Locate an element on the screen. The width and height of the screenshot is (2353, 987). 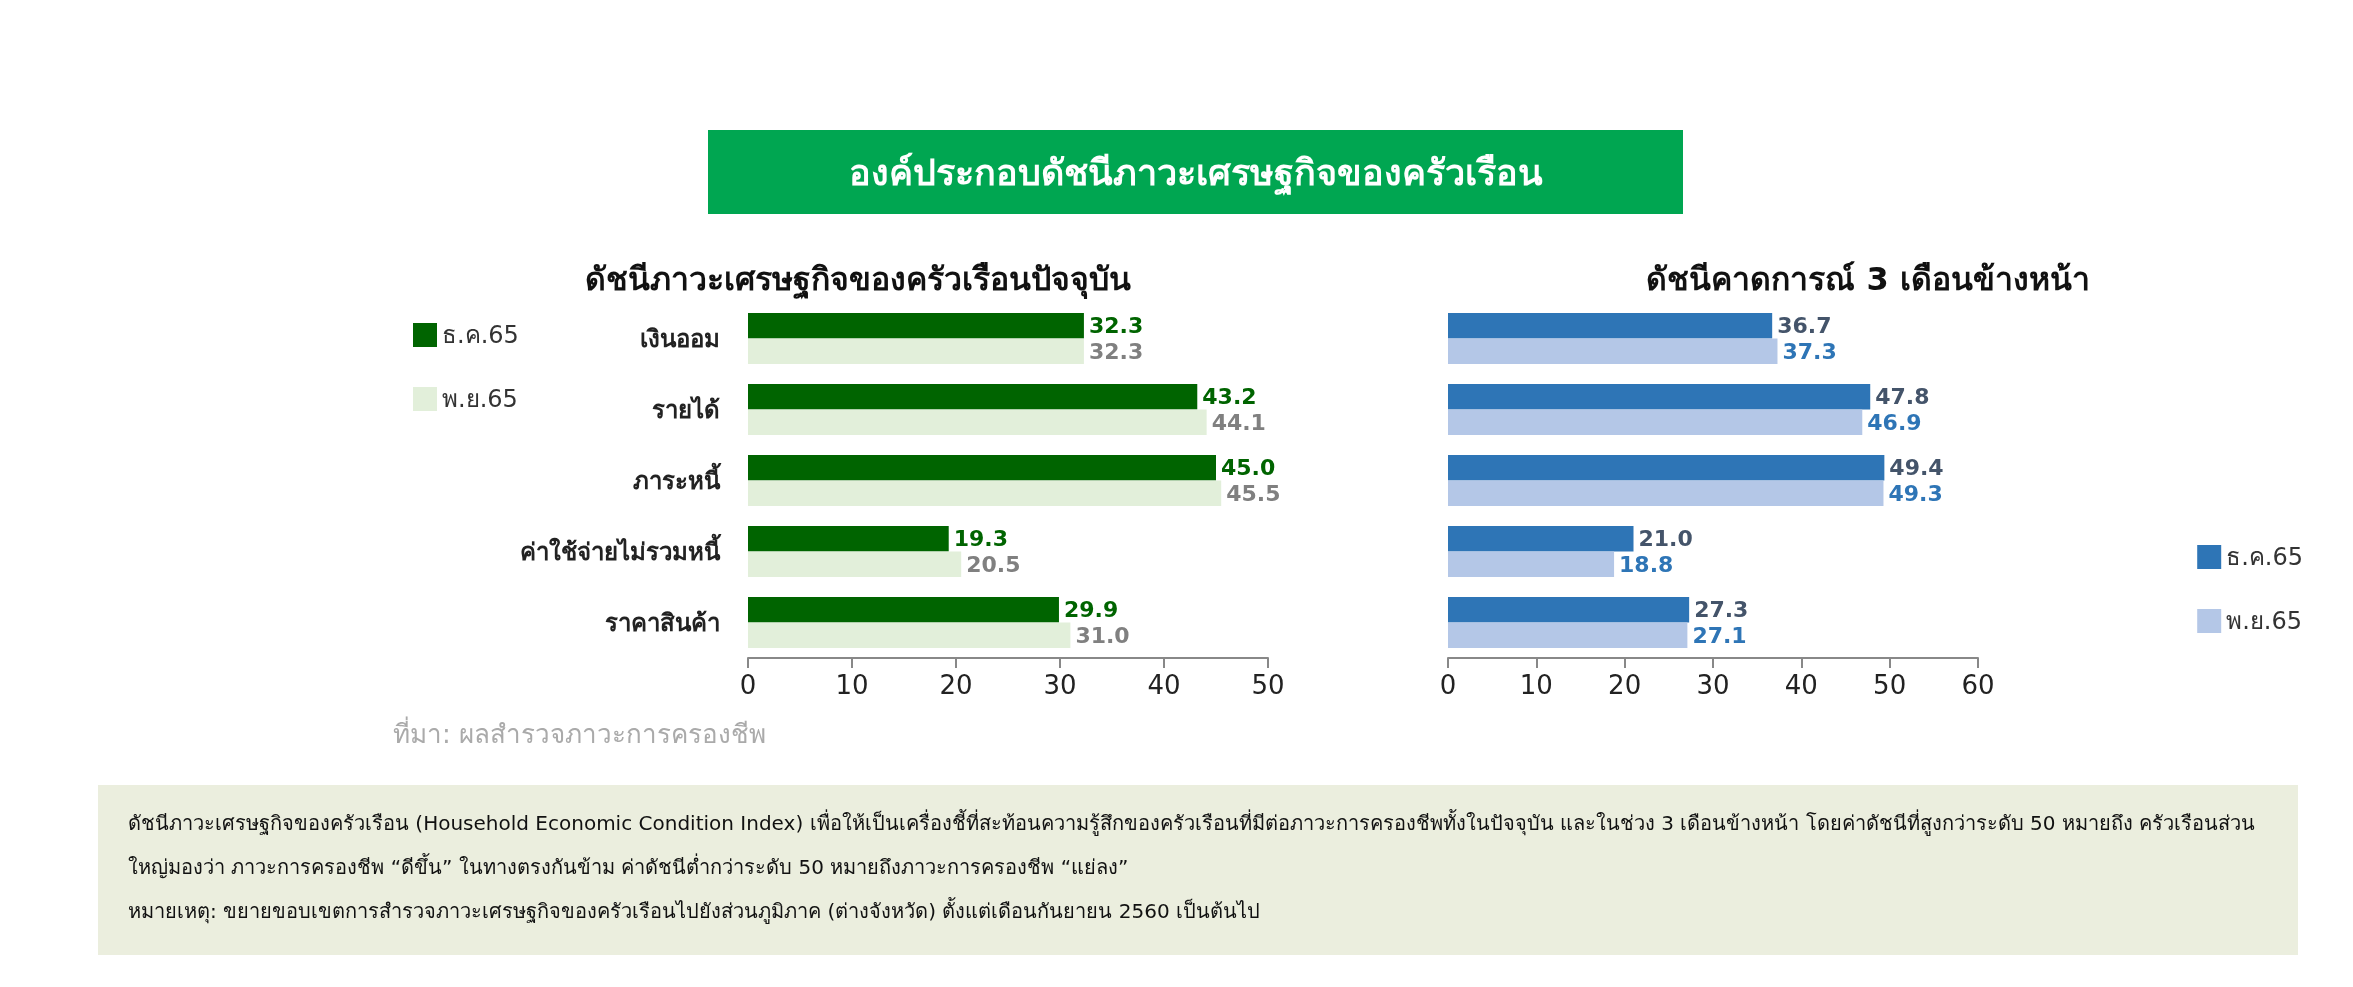
text: องค์ประกอบดัชนีภาวะเศรษฐกิจของครัวเรือน is located at coordinates (1195, 172).